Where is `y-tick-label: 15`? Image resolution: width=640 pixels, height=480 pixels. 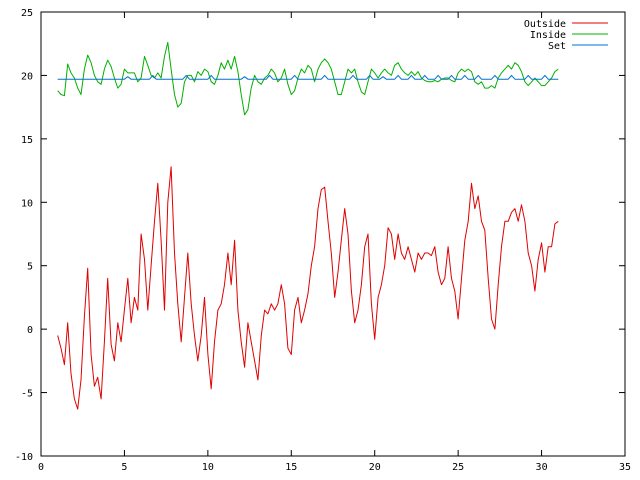 y-tick-label: 15 is located at coordinates (27, 140).